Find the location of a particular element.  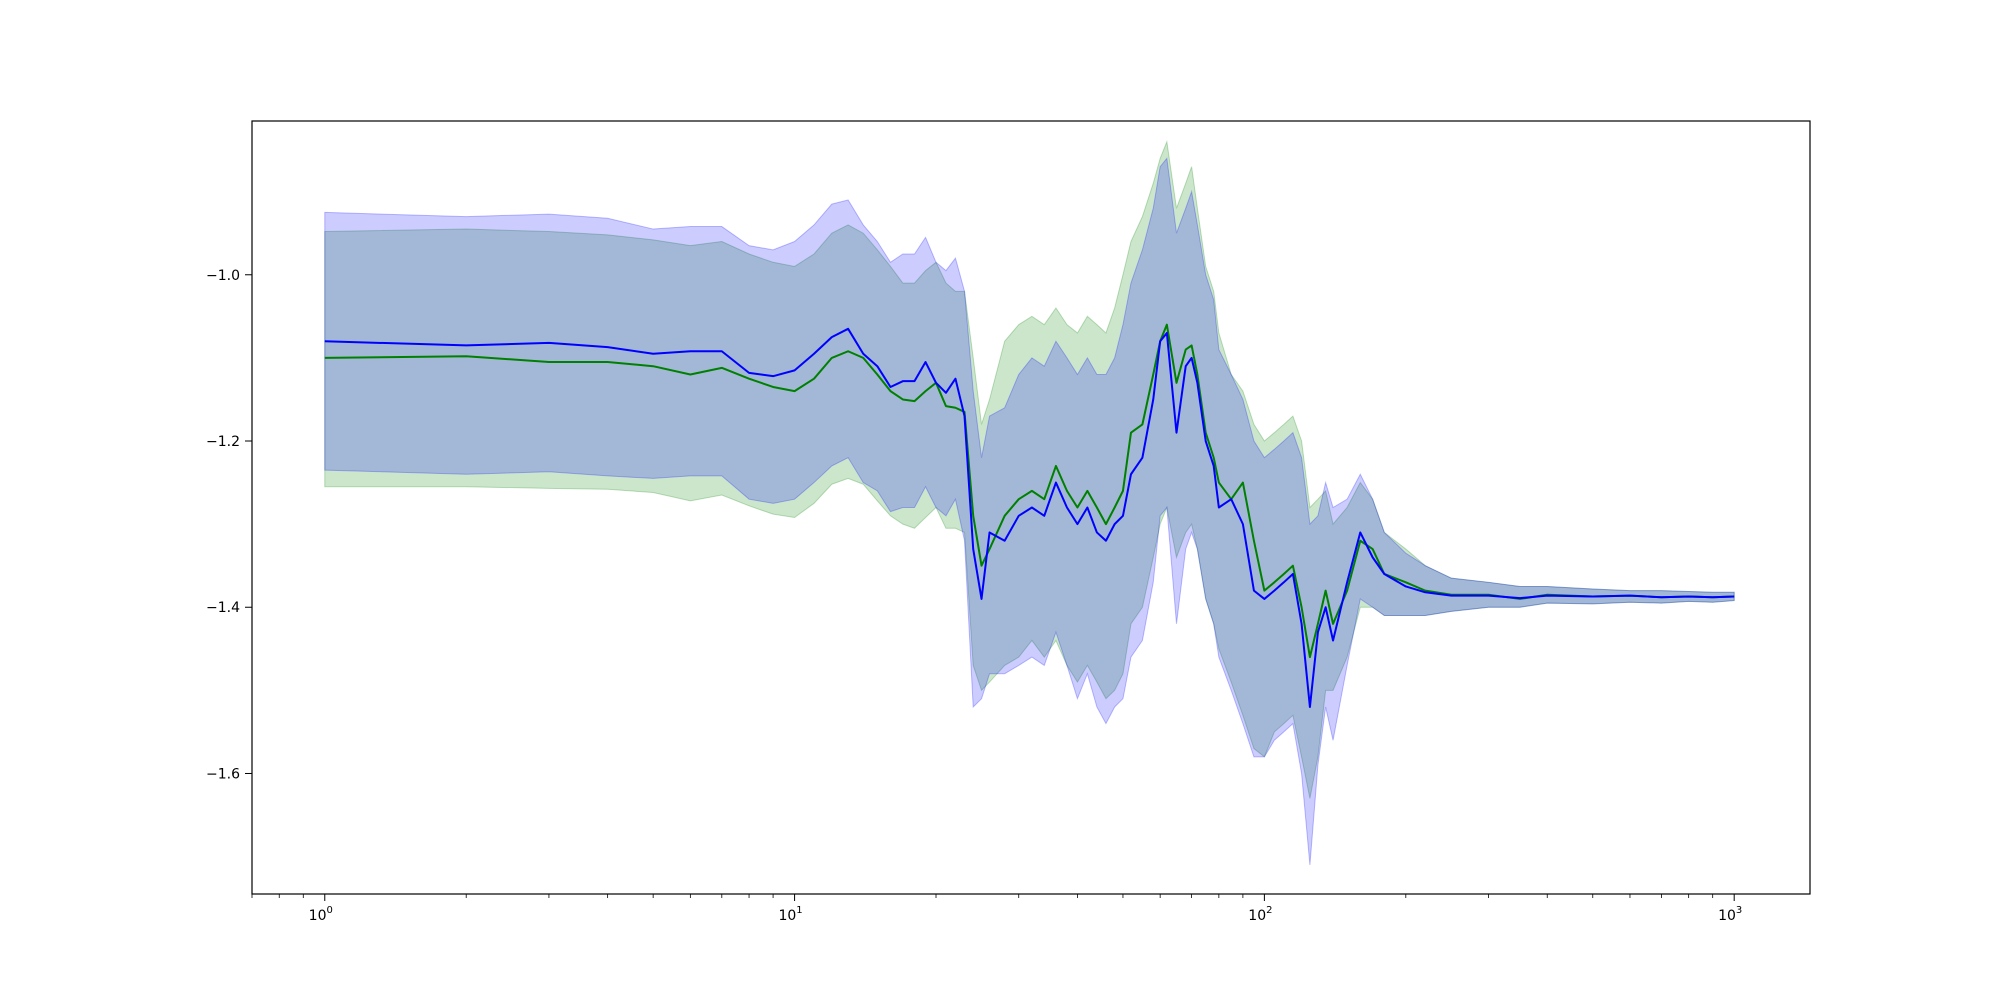

x-tick-label: 10⁰ is located at coordinates (321, 914).